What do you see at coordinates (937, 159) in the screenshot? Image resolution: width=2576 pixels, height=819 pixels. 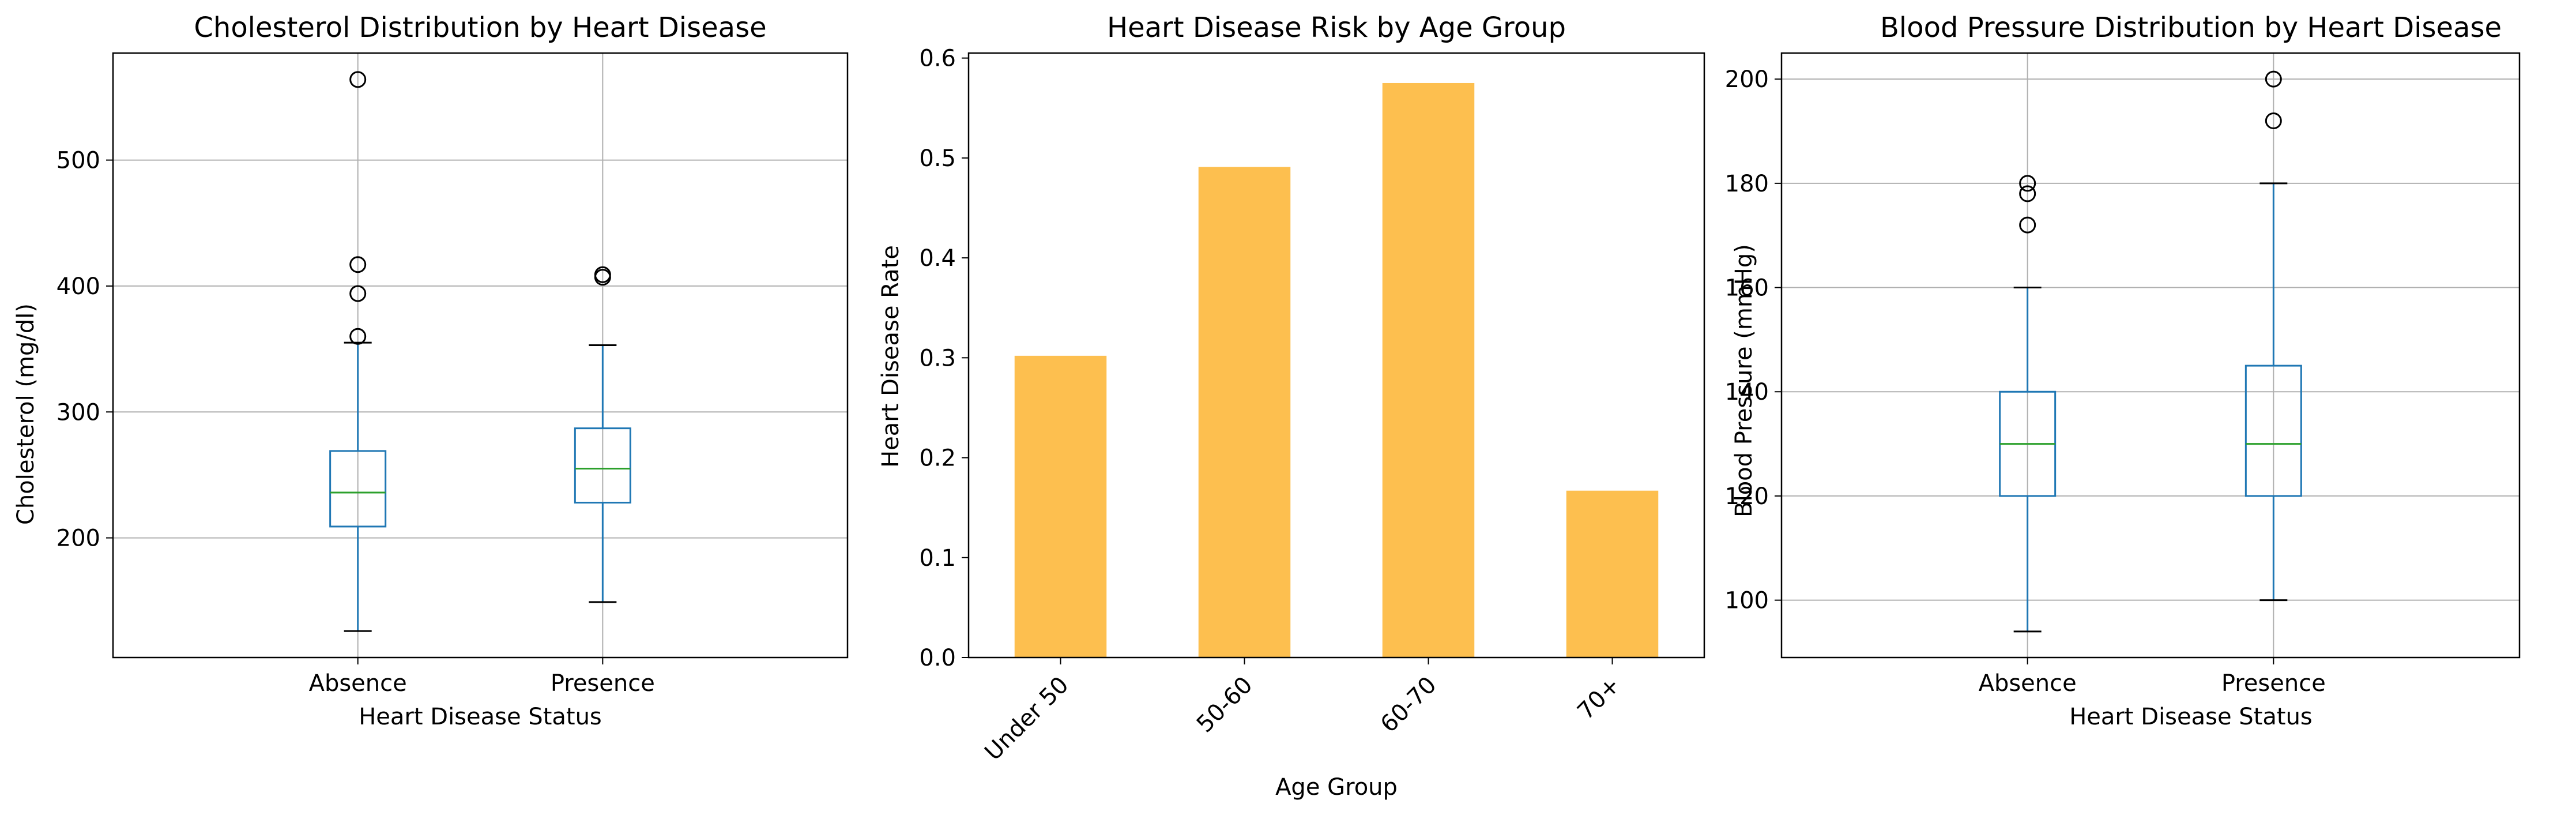 I see `age-risk-y-tick-label: 0.5` at bounding box center [937, 159].